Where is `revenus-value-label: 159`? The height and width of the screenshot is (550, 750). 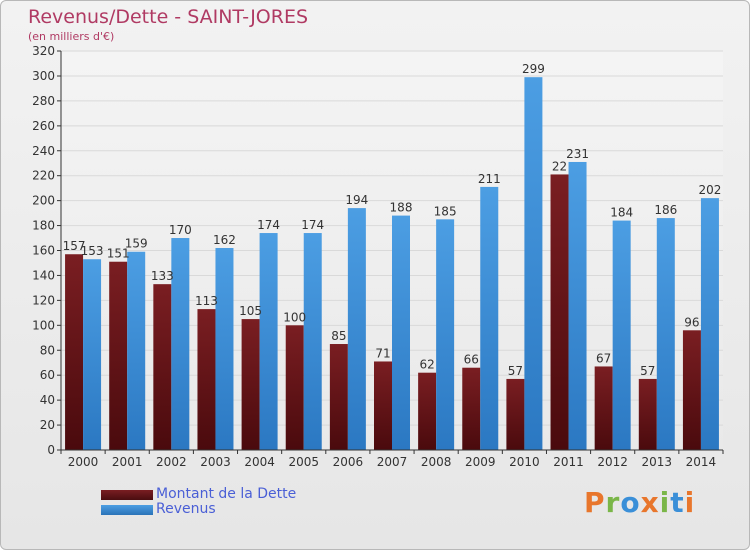 revenus-value-label: 159 is located at coordinates (136, 244).